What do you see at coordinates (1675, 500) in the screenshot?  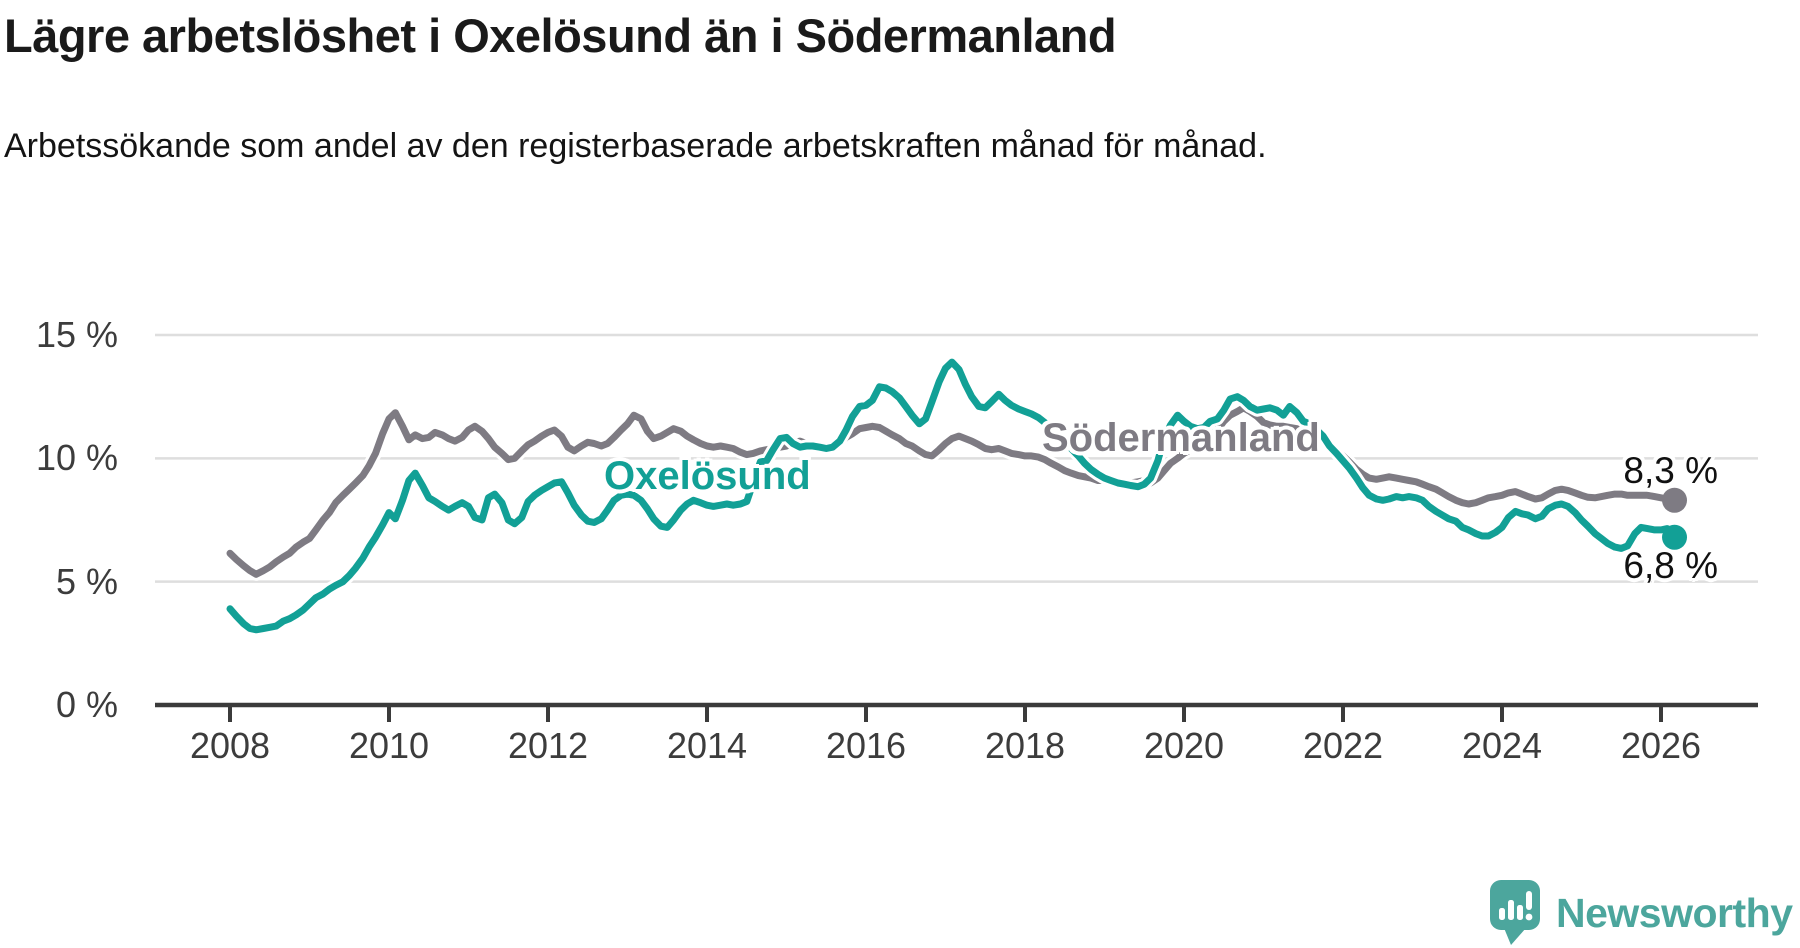 I see `end-dot-södermanland` at bounding box center [1675, 500].